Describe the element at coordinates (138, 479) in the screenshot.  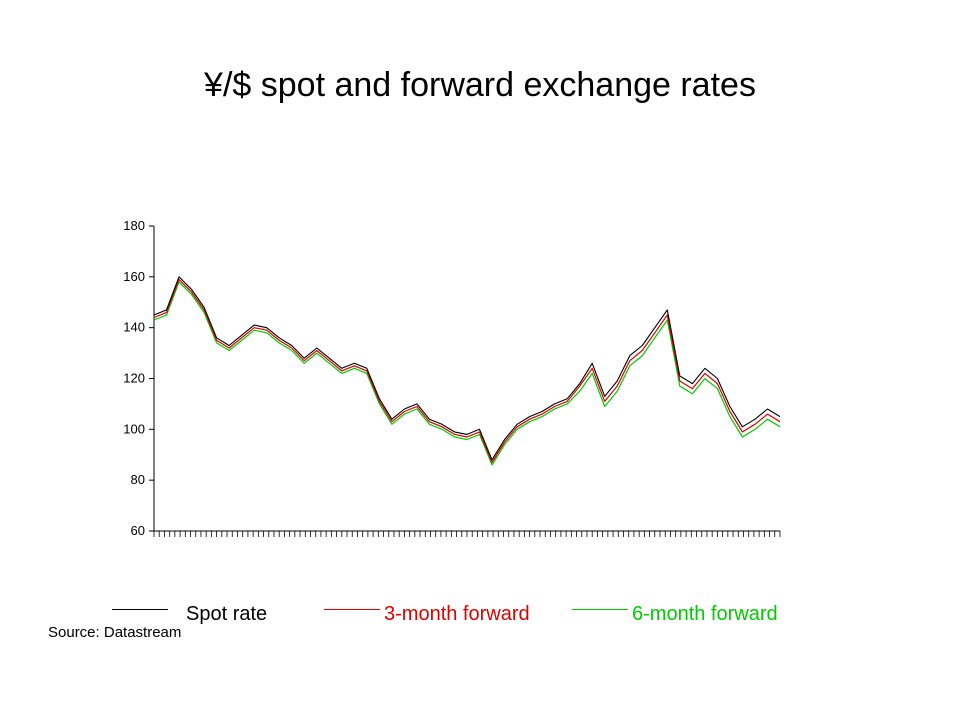
I see `y-tick-label: 80` at that location.